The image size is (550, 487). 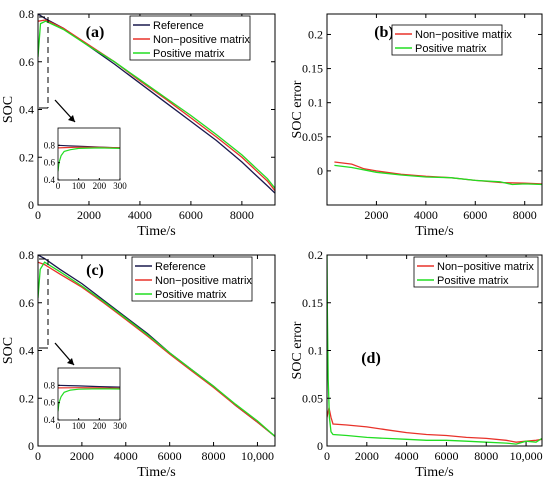 I want to click on series-group, so click(x=438, y=173).